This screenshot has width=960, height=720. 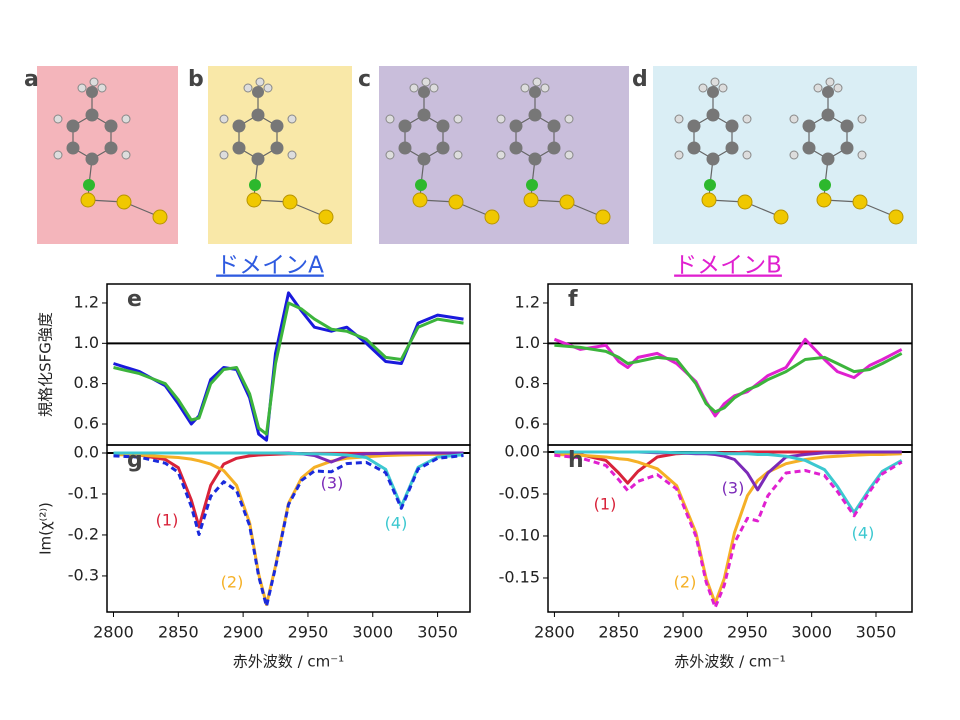 I want to click on y-axis-label: Im(χ⁽²⁾), so click(x=46, y=528).